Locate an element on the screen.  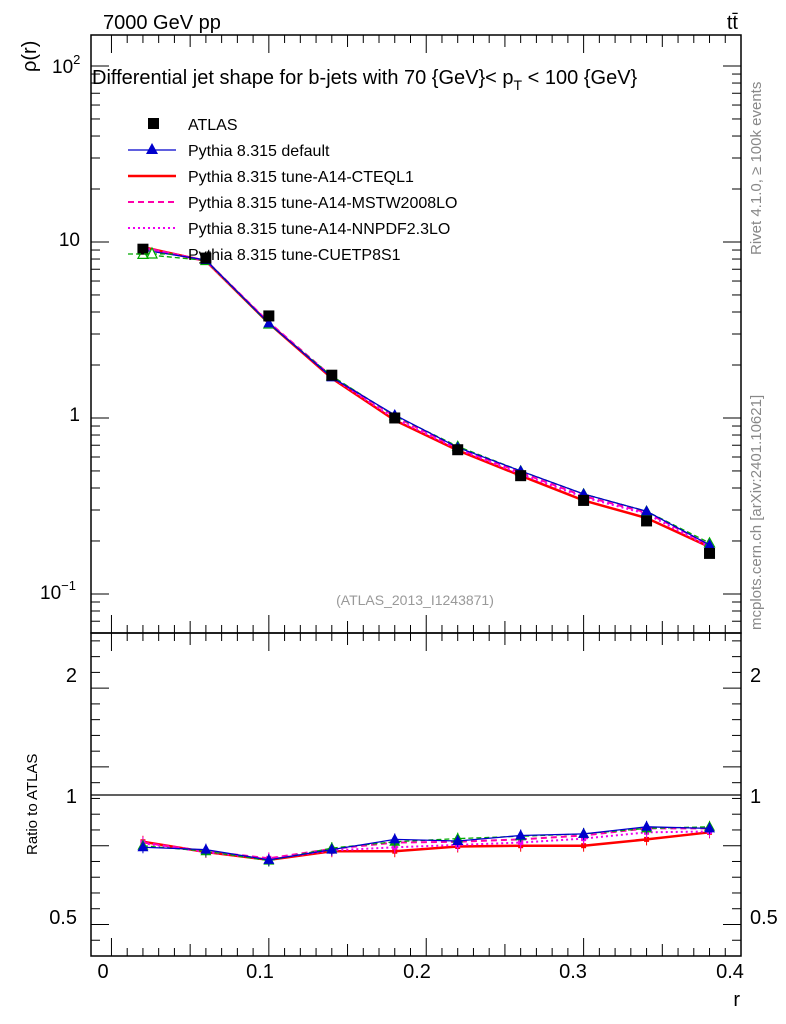
ytick-label-1: 1 is located at coordinates (74, 415).